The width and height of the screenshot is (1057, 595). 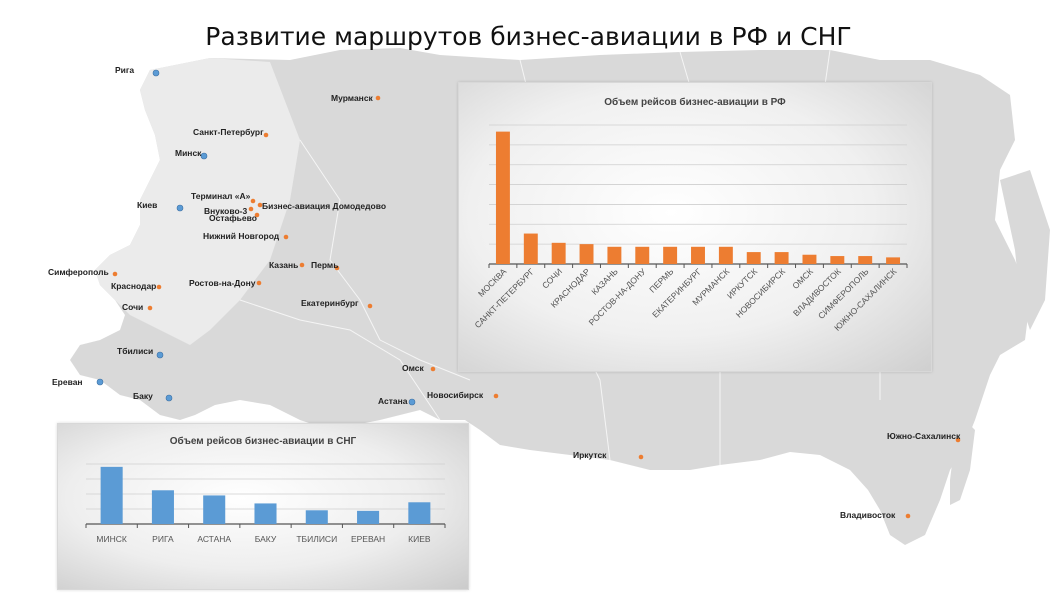 I want to click on city-label: Мурманск, so click(x=352, y=98).